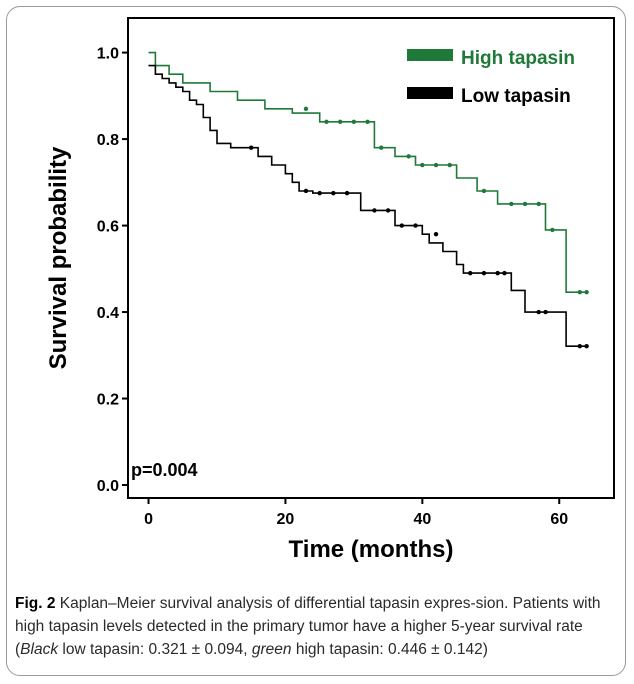 The width and height of the screenshot is (634, 684). What do you see at coordinates (271, 649) in the screenshot?
I see `caption-italic-green: green` at bounding box center [271, 649].